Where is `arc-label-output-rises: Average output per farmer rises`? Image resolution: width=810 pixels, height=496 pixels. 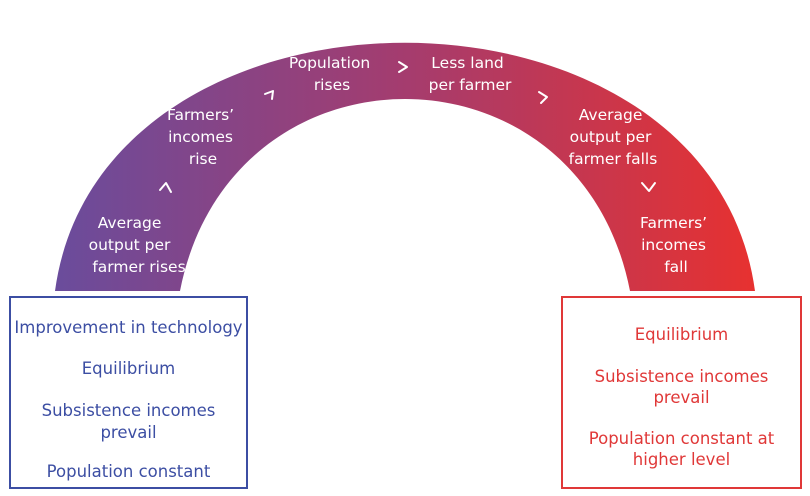 arc-label-output-rises: Average output per farmer rises is located at coordinates (137, 245).